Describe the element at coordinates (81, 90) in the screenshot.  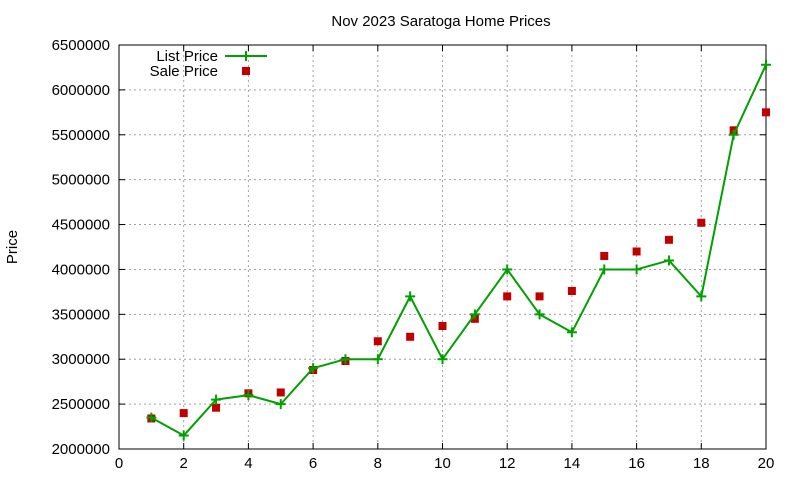
I see `y-tick-label: 6000000` at that location.